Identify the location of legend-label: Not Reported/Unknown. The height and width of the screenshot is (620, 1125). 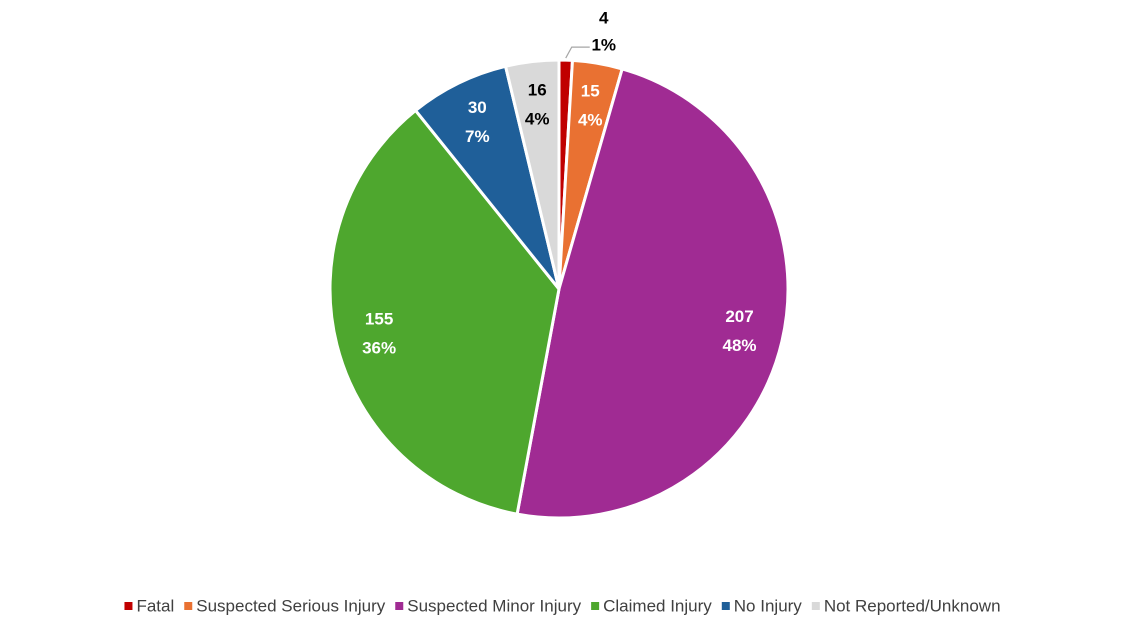
(912, 605).